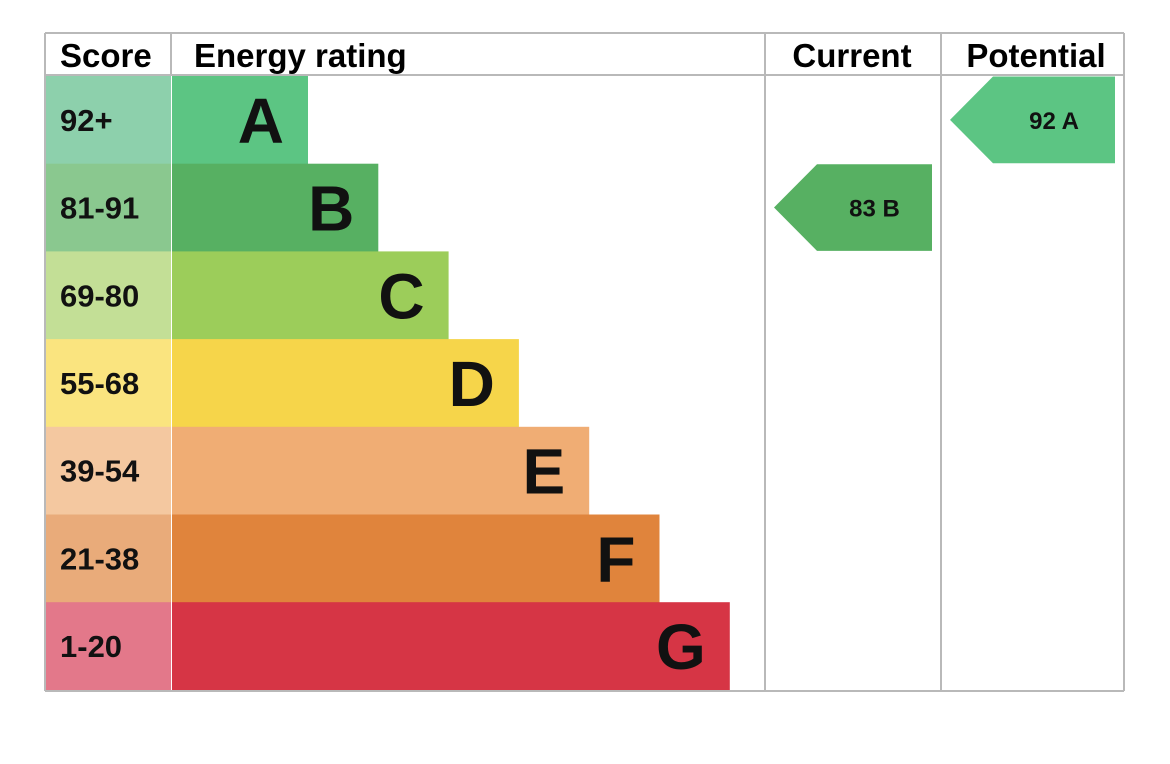 The image size is (1170, 764). What do you see at coordinates (99, 383) in the screenshot?
I see `score-label-d: 55-68` at bounding box center [99, 383].